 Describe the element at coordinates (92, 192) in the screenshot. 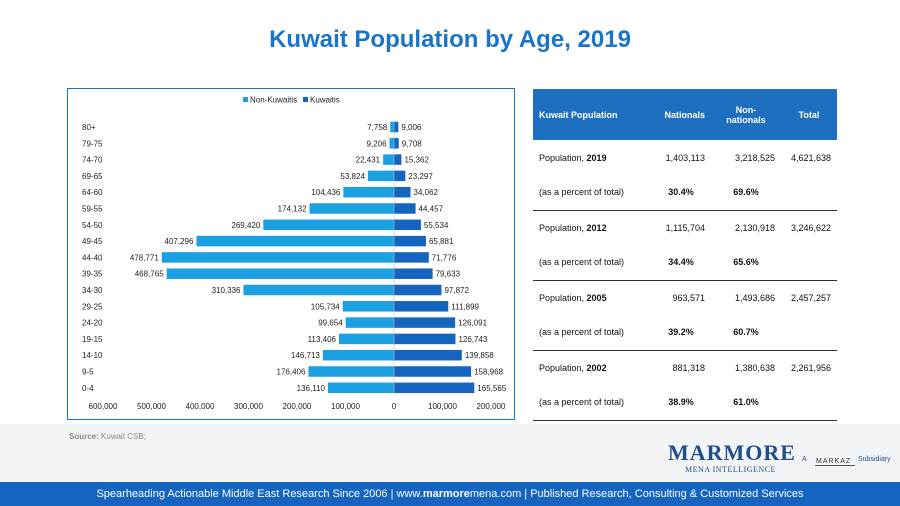

I see `category-label: 64-60` at that location.